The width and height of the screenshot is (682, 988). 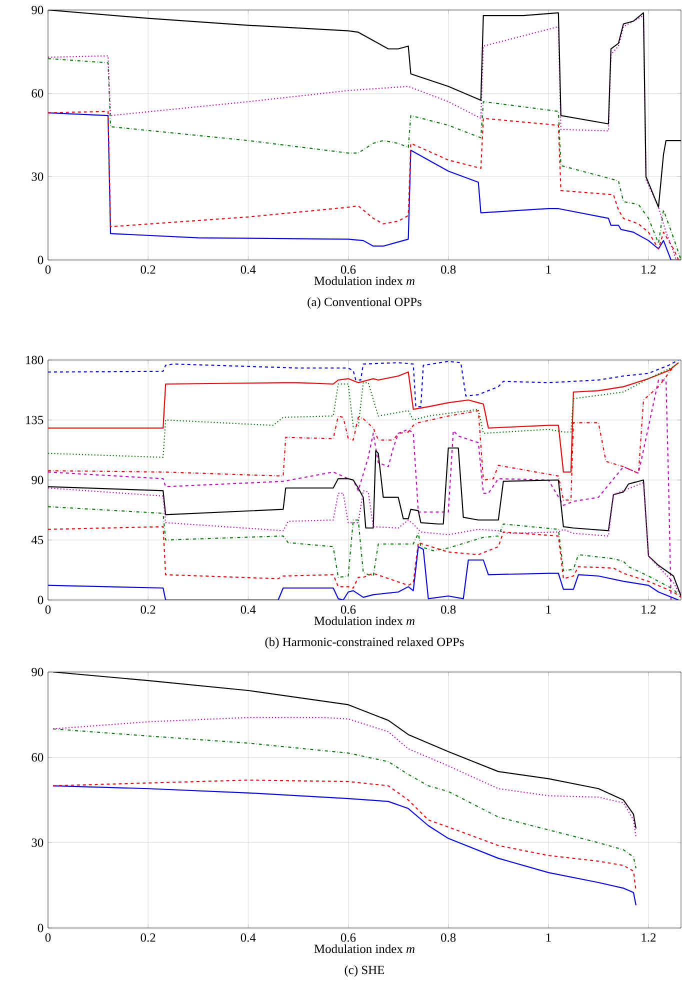 I want to click on text: (a) Conventional OPPs, so click(x=365, y=303).